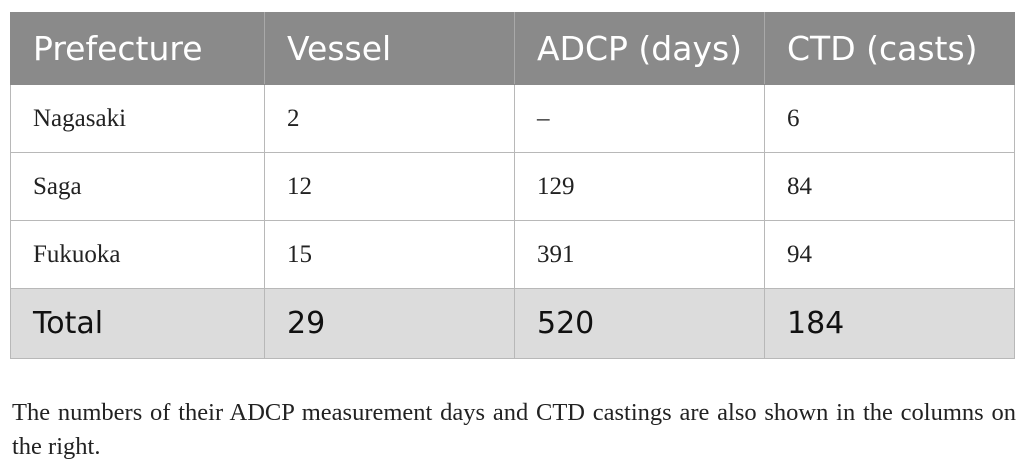 This screenshot has height=464, width=1026. Describe the element at coordinates (889, 323) in the screenshot. I see `total-ctd-casts: 184` at that location.